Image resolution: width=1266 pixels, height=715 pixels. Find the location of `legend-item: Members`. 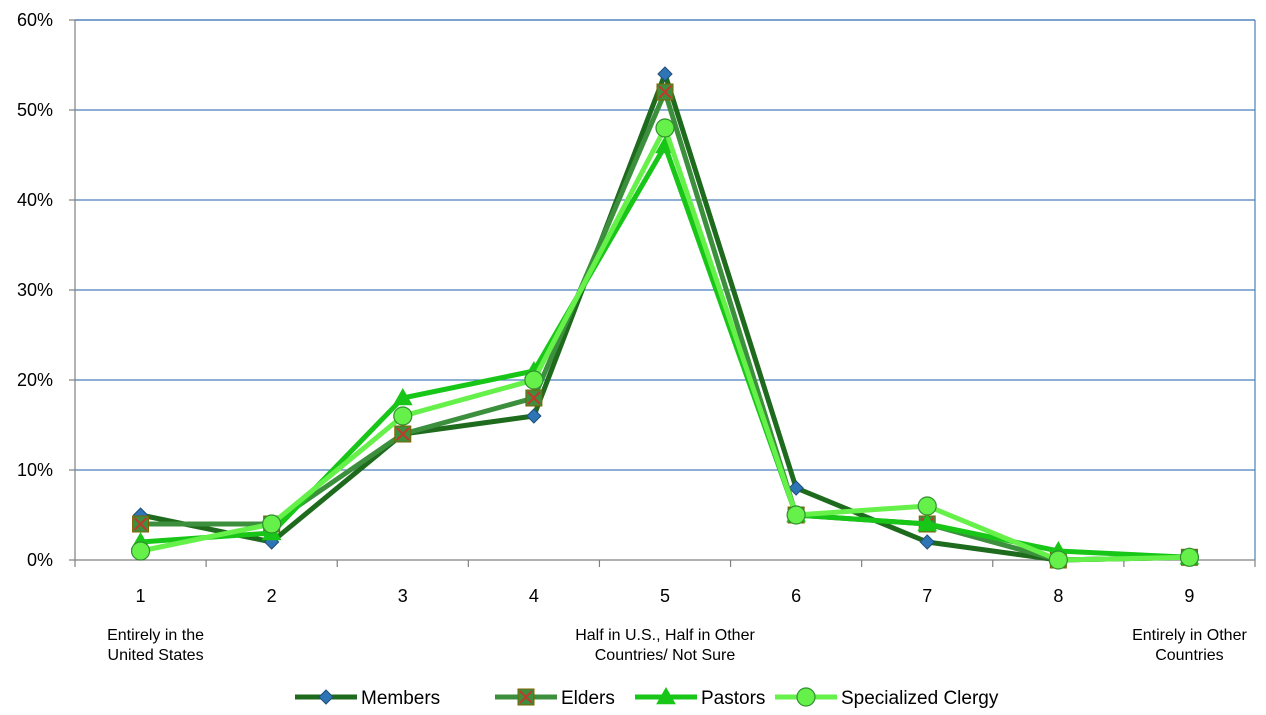

legend-item: Members is located at coordinates (367, 698).